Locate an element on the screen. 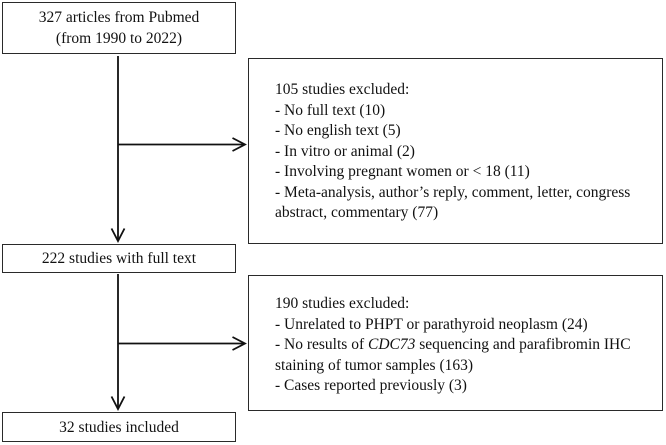  excluded-1-item: - No english text (5) is located at coordinates (338, 130).